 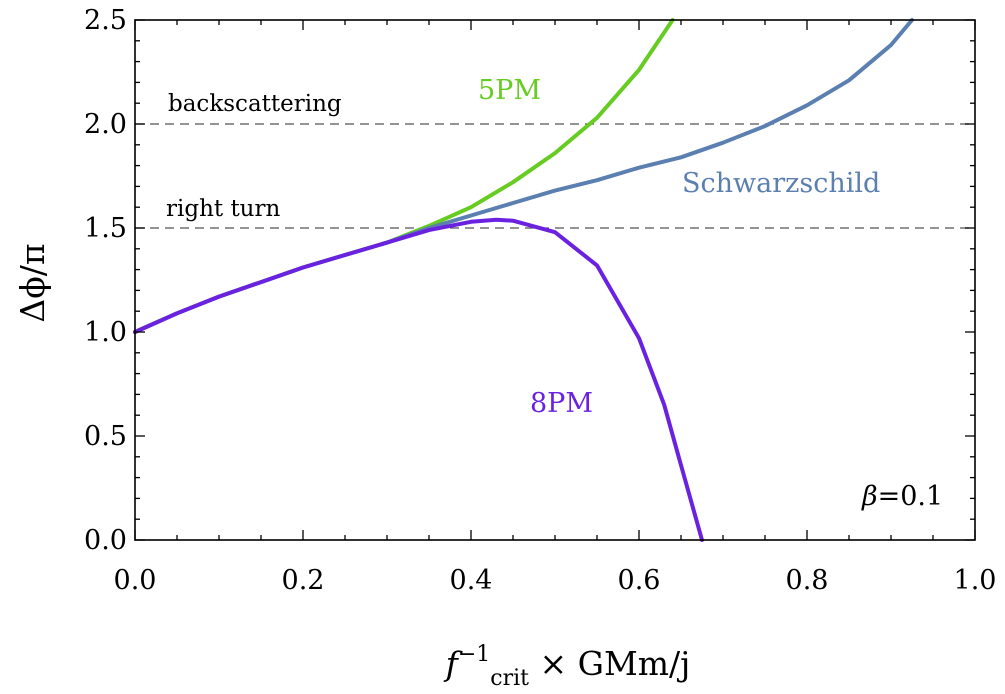 I want to click on x-axis-title-sub: crit, so click(x=509, y=678).